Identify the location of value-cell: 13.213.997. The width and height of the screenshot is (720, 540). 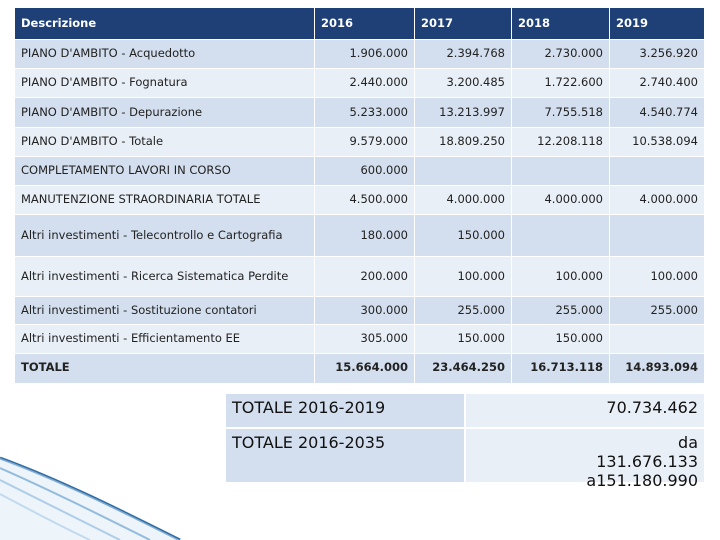
(463, 113).